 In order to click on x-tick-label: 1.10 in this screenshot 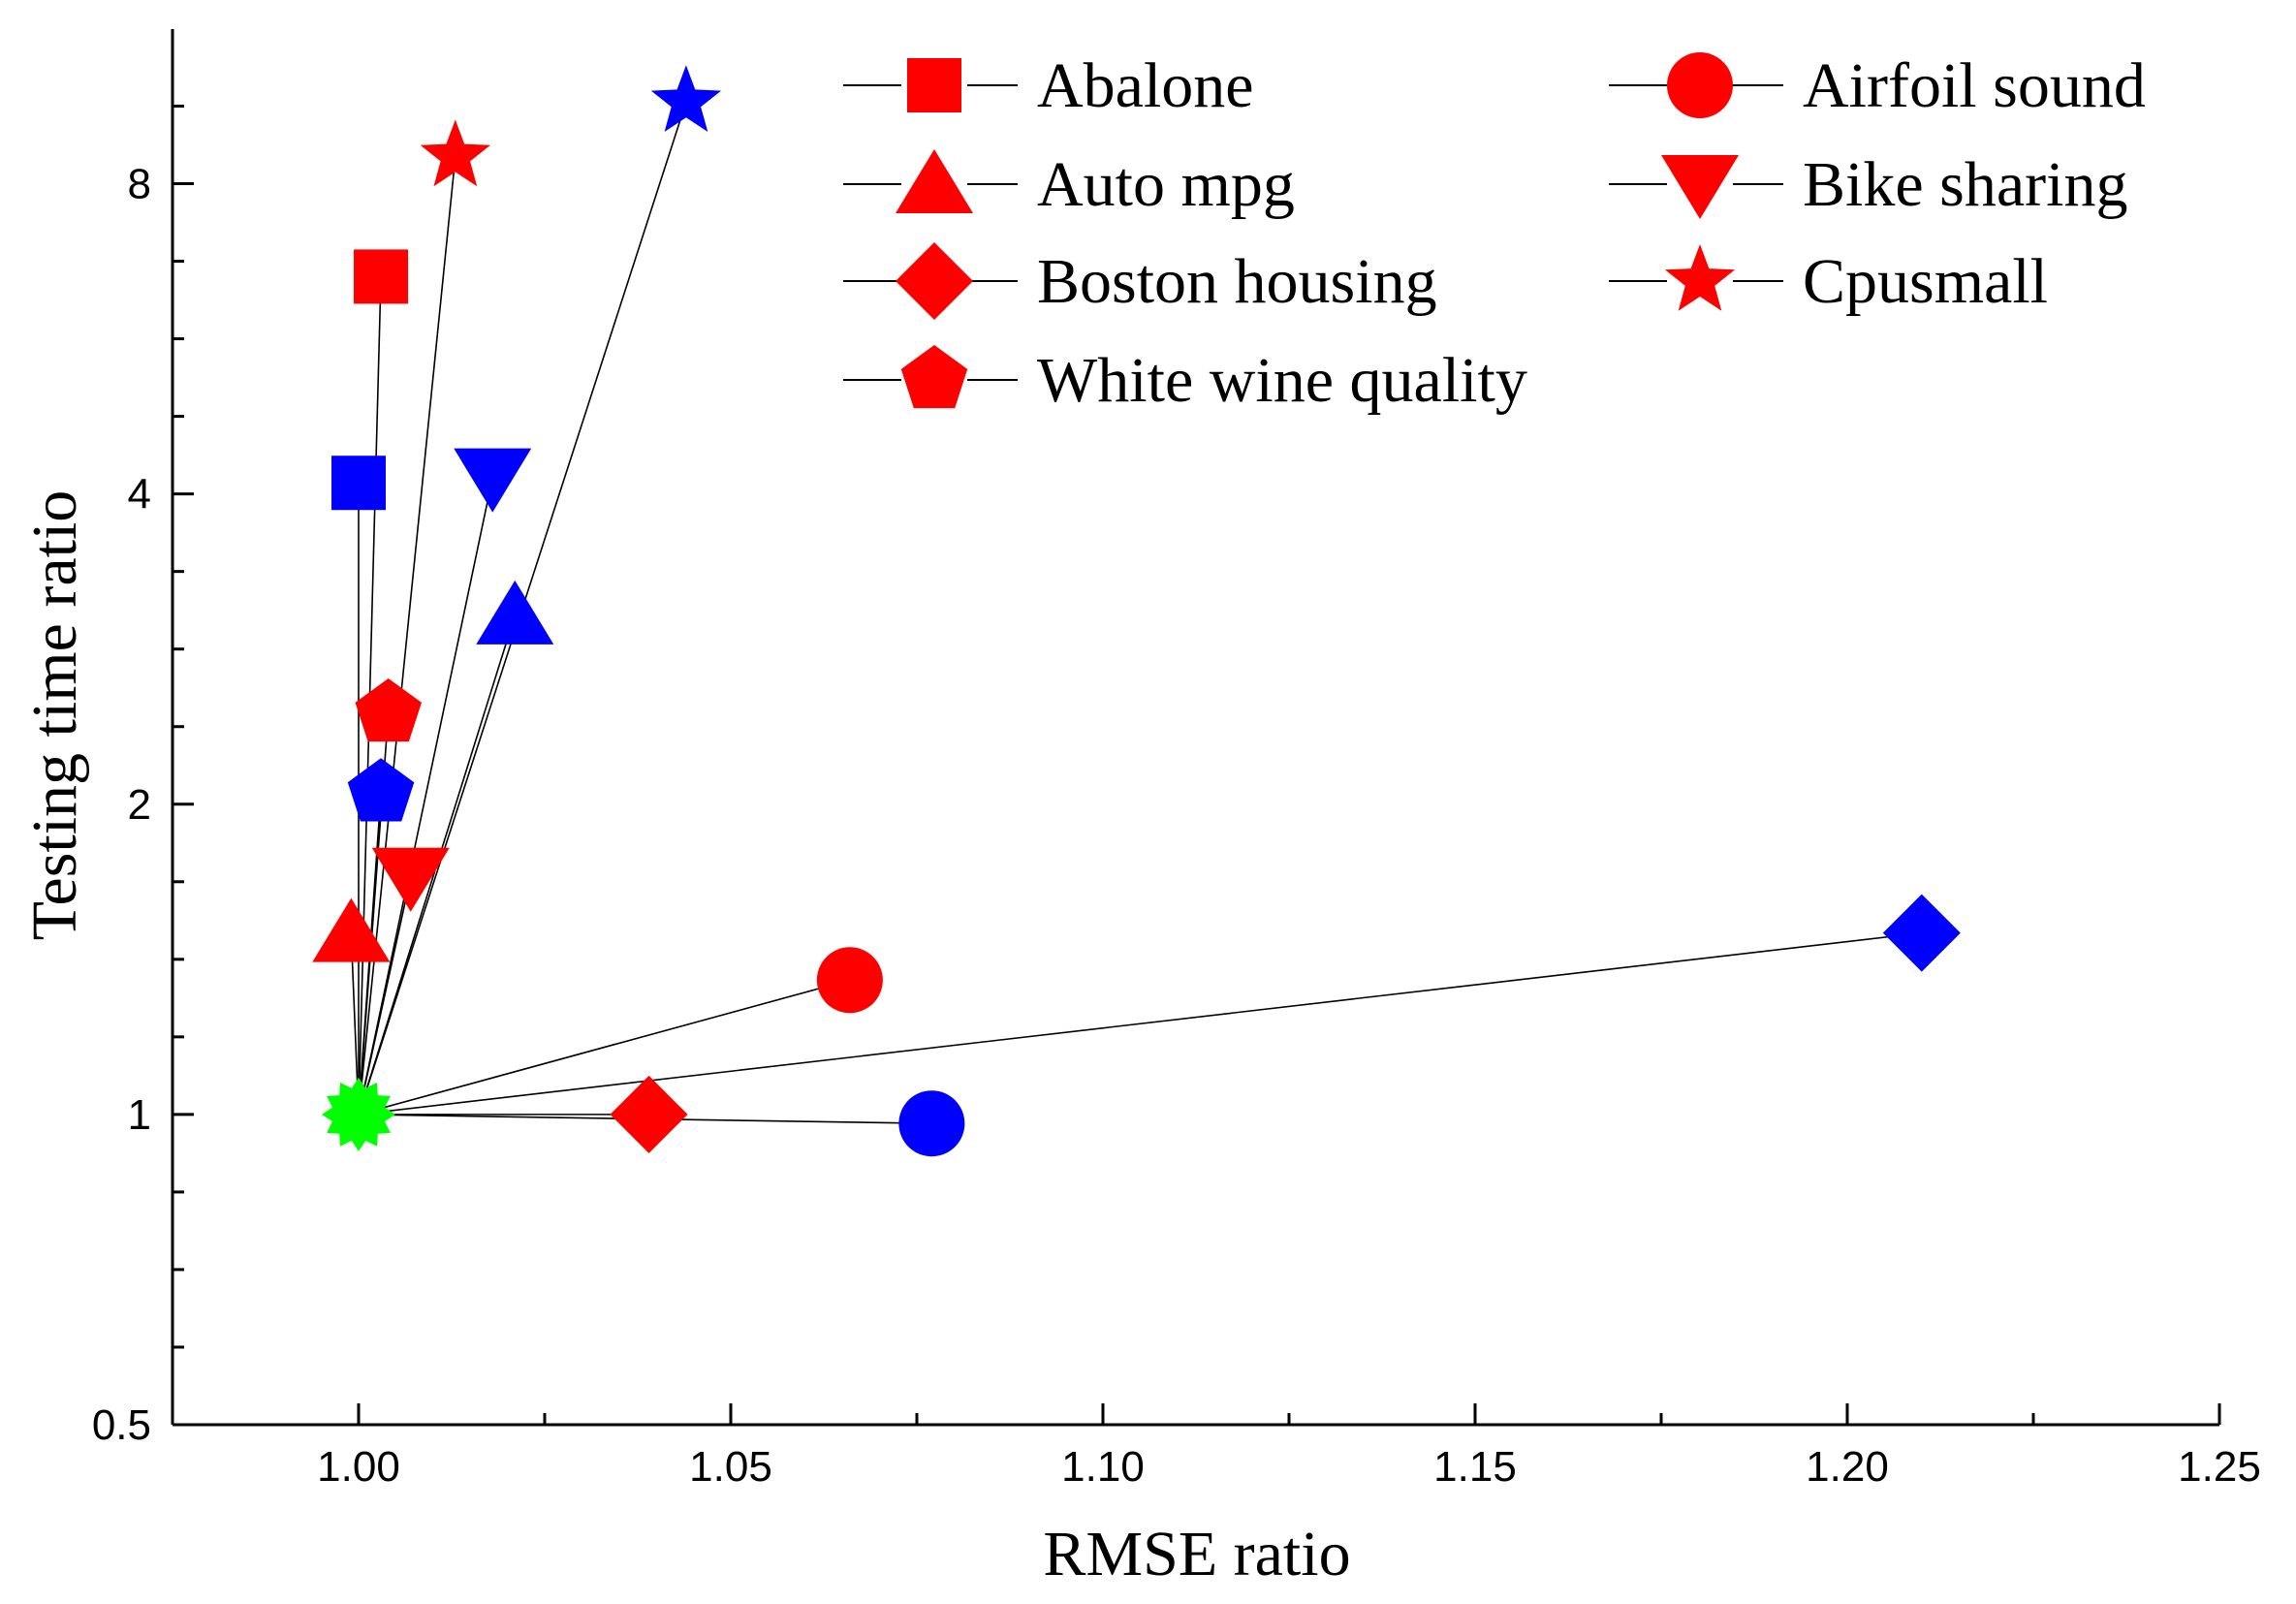, I will do `click(1103, 1467)`.